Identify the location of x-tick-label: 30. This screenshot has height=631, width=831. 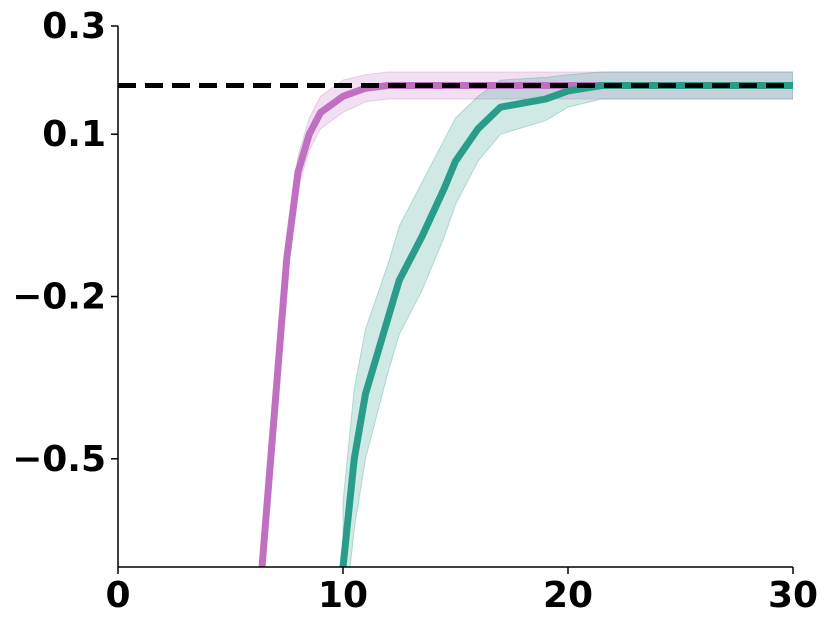
(793, 595).